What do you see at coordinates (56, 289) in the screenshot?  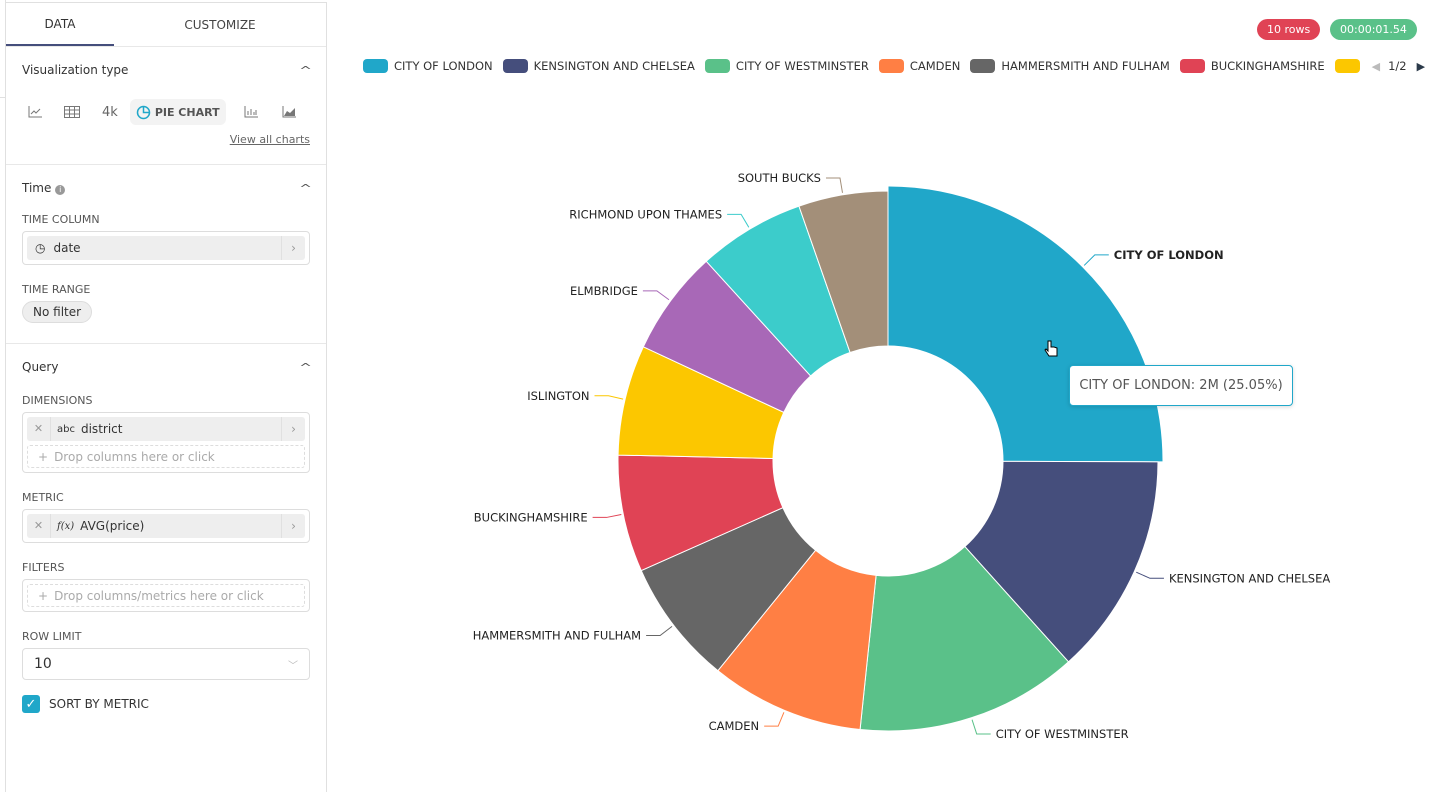 I see `time-range-label: TIME RANGE` at bounding box center [56, 289].